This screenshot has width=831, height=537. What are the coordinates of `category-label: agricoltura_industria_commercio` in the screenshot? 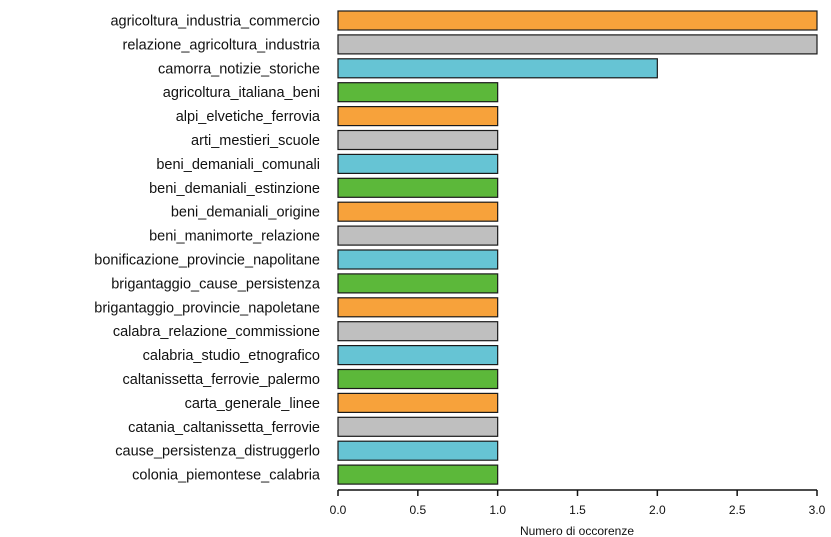 It's located at (215, 22).